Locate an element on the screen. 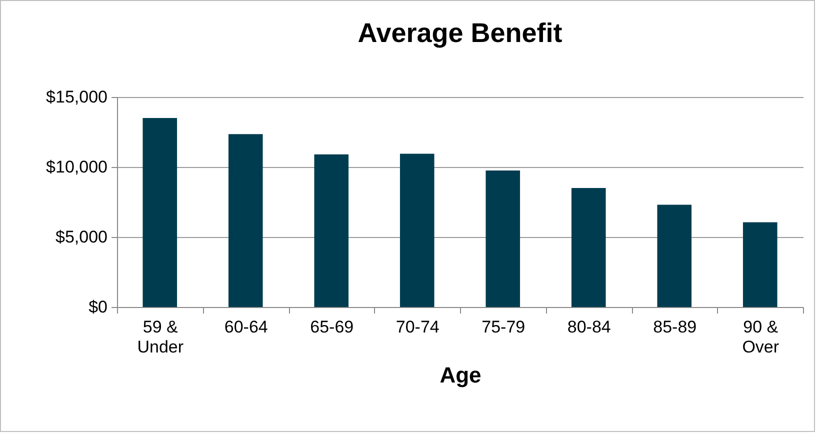  x-tick-label: 80-84 is located at coordinates (589, 327).